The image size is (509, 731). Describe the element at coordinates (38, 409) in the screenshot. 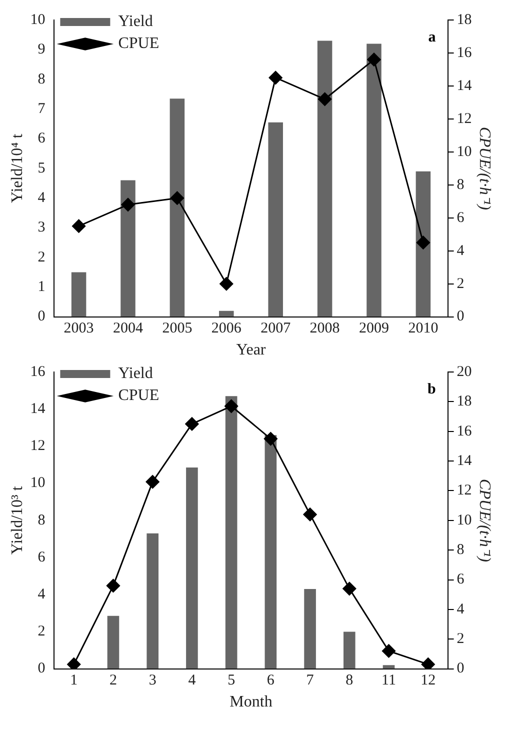

I see `y-tick-label: 14` at that location.